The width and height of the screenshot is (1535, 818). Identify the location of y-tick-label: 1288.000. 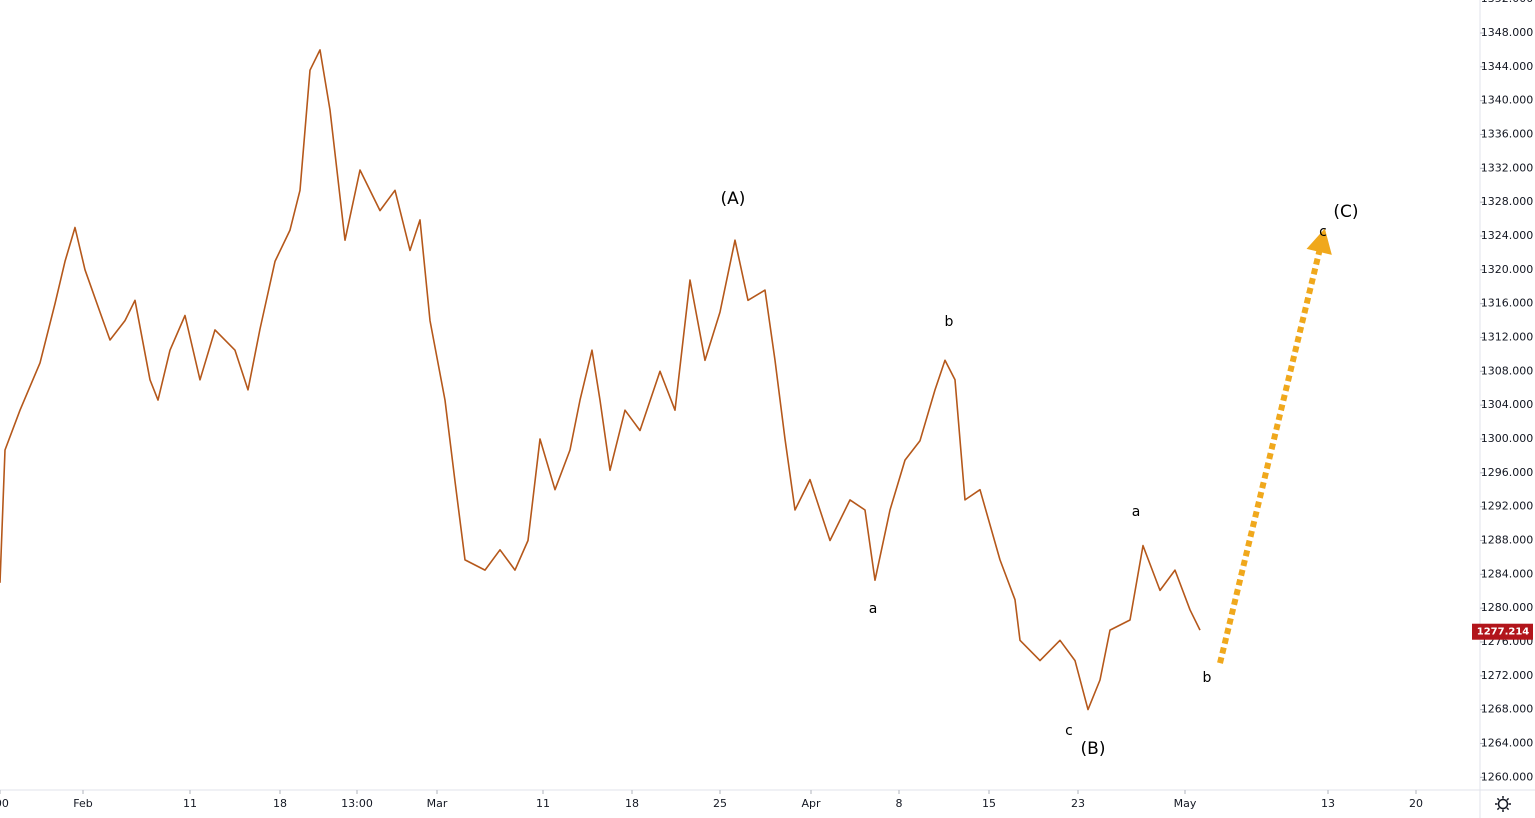
(1507, 539).